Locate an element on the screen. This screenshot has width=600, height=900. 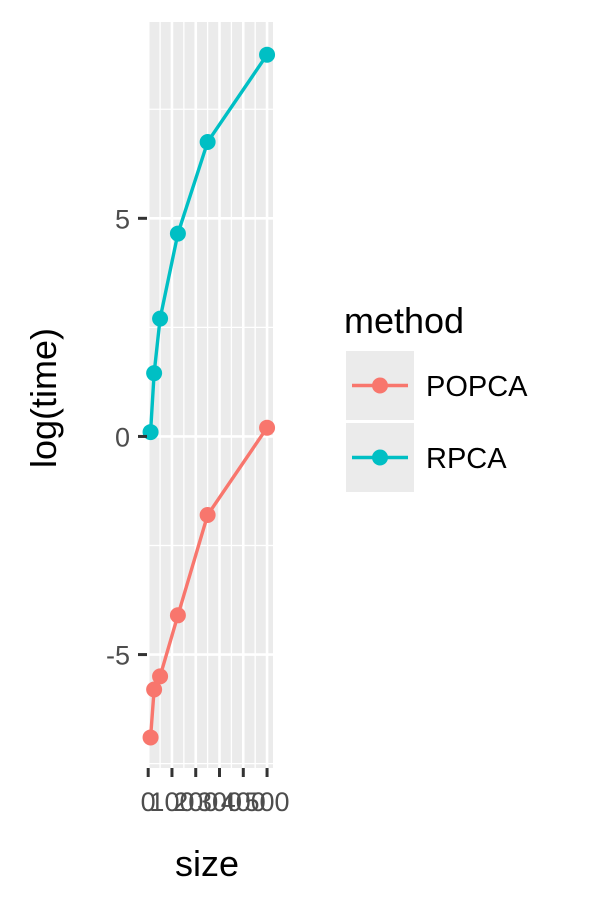
y-axis: -5 0 5 is located at coordinates (126, 437).